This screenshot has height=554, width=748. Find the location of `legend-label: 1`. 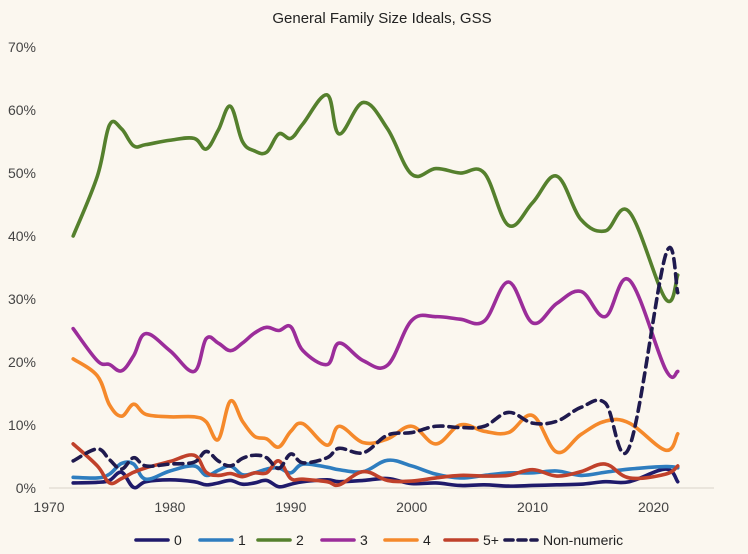

legend-label: 1 is located at coordinates (242, 540).